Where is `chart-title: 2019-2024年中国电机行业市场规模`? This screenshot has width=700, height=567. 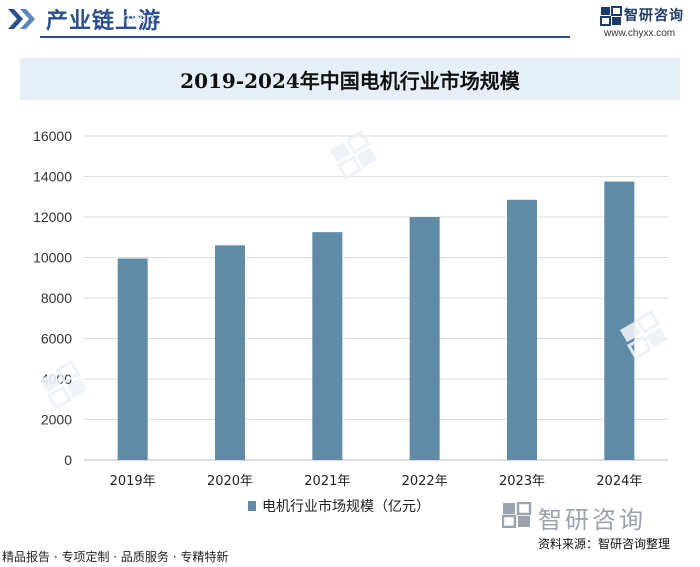
chart-title: 2019-2024年中国电机行业市场规模 is located at coordinates (350, 80).